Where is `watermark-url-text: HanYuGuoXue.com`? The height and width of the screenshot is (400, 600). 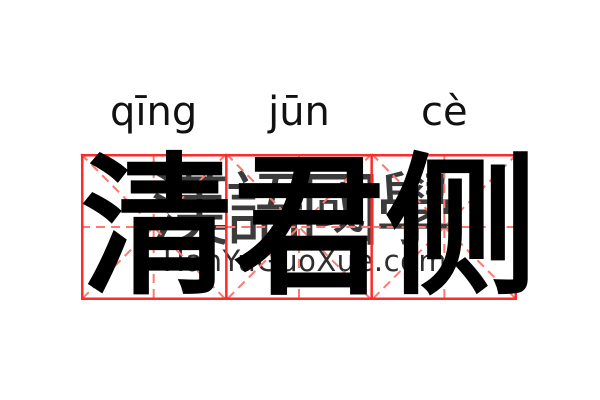 watermark-url-text: HanYuGuoXue.com is located at coordinates (305, 261).